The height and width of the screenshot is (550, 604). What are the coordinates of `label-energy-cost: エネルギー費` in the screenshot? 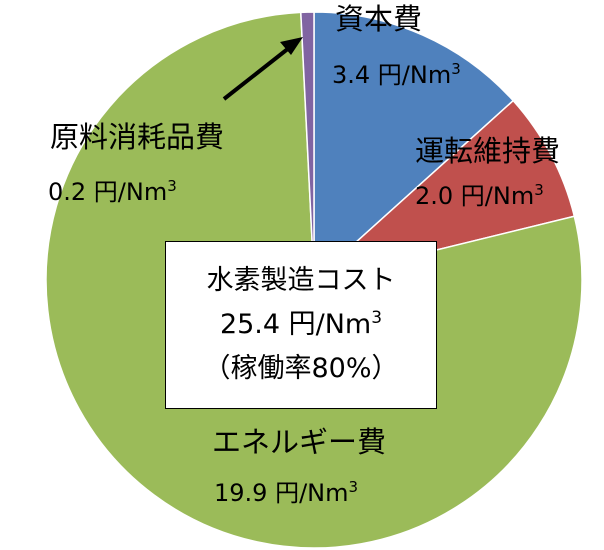 It's located at (299, 442).